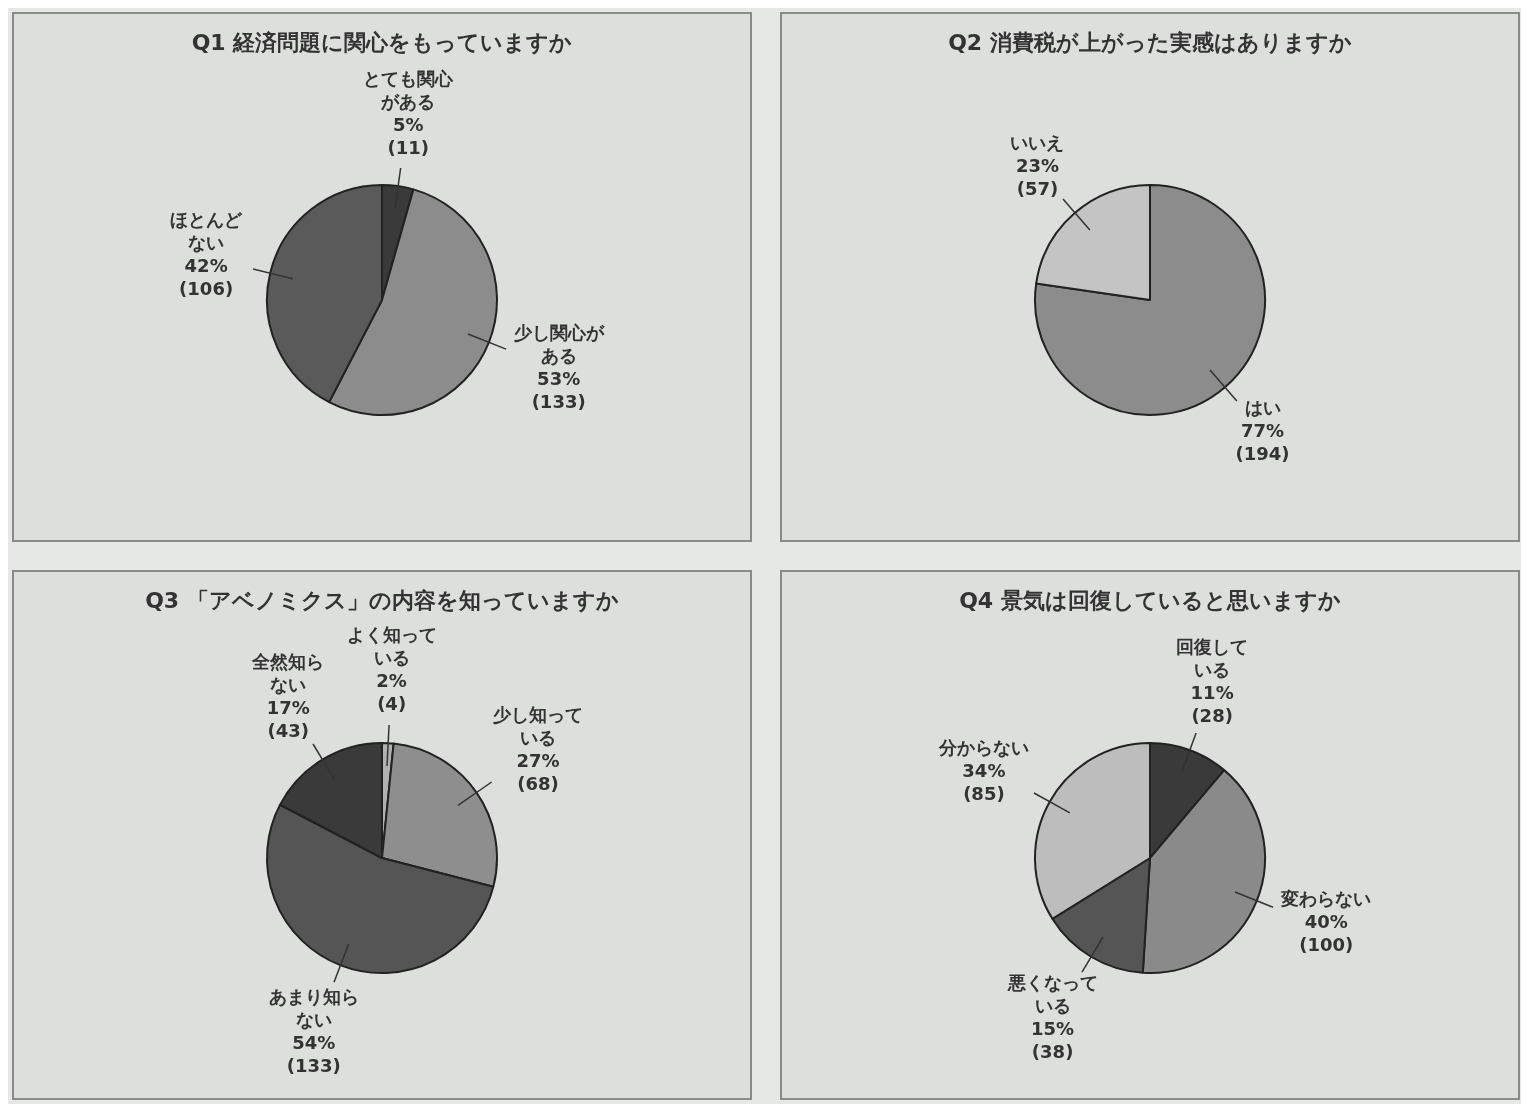 The height and width of the screenshot is (1109, 1529). Describe the element at coordinates (1150, 601) in the screenshot. I see `chart-title: Q4 景気は回復していると思いますか` at that location.